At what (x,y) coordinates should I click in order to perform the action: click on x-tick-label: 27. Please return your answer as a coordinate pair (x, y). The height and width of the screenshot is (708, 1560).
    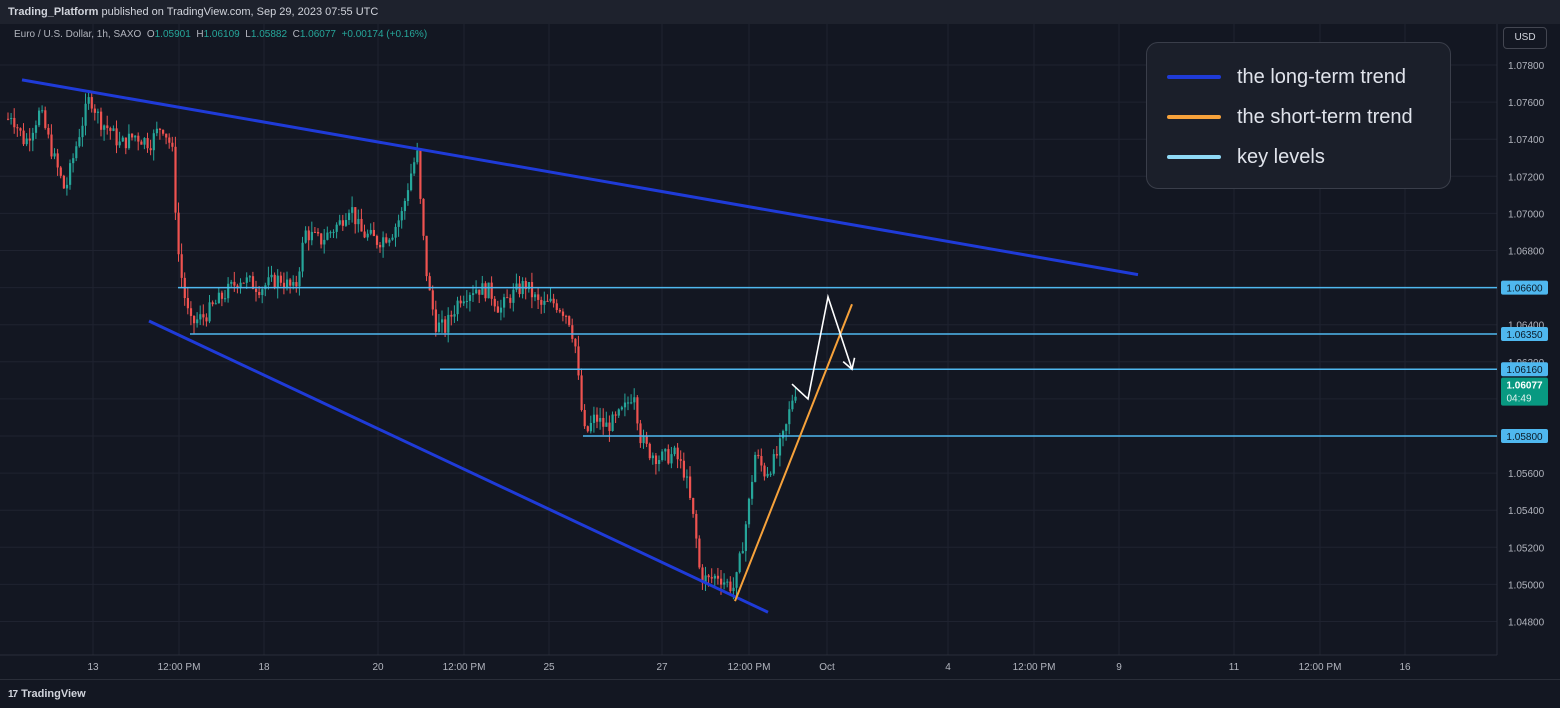
    Looking at the image, I should click on (662, 667).